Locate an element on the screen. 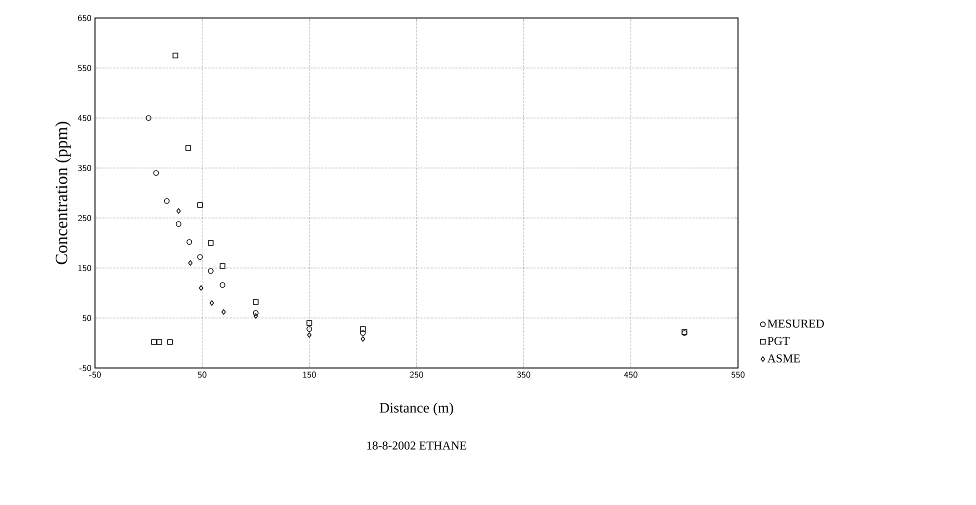 This screenshot has height=505, width=976. legend-label: PGT is located at coordinates (779, 341).